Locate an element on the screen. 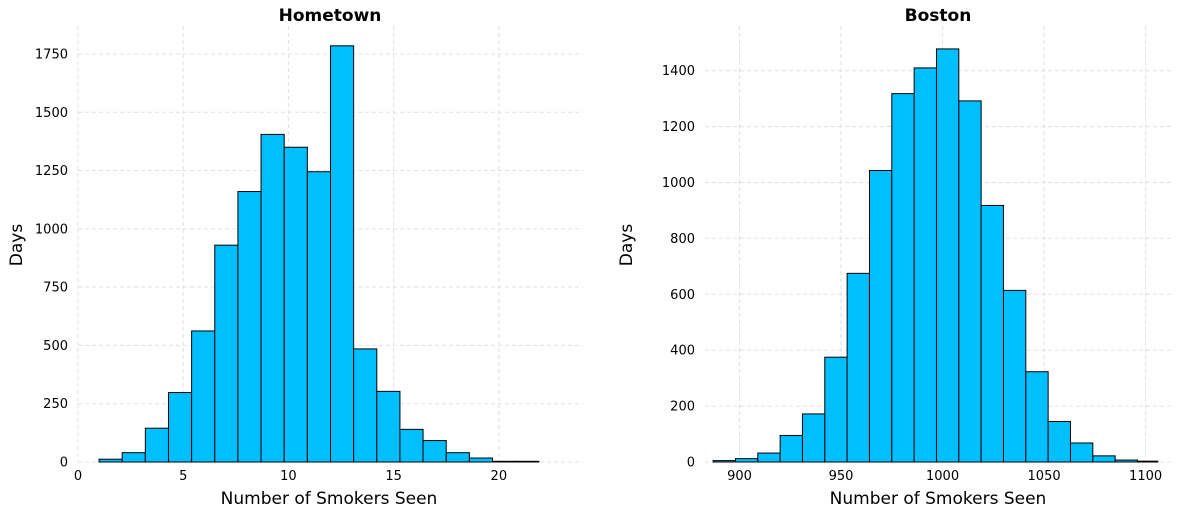  x-tick-label: 15 is located at coordinates (393, 476).